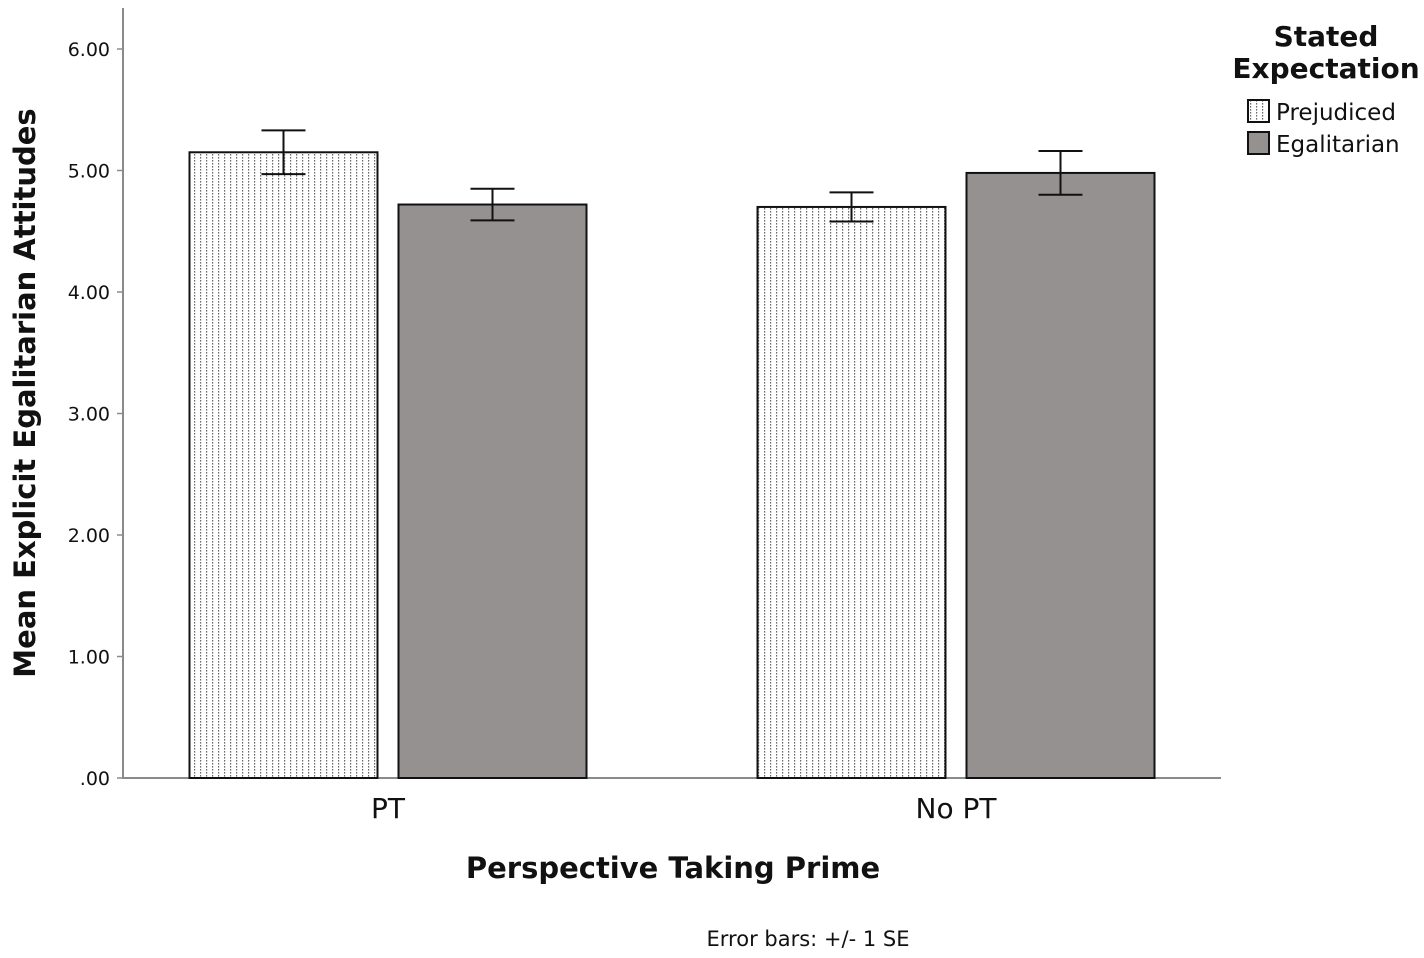 Image resolution: width=1424 pixels, height=958 pixels. What do you see at coordinates (89, 50) in the screenshot?
I see `y-tick-label: 6.00` at bounding box center [89, 50].